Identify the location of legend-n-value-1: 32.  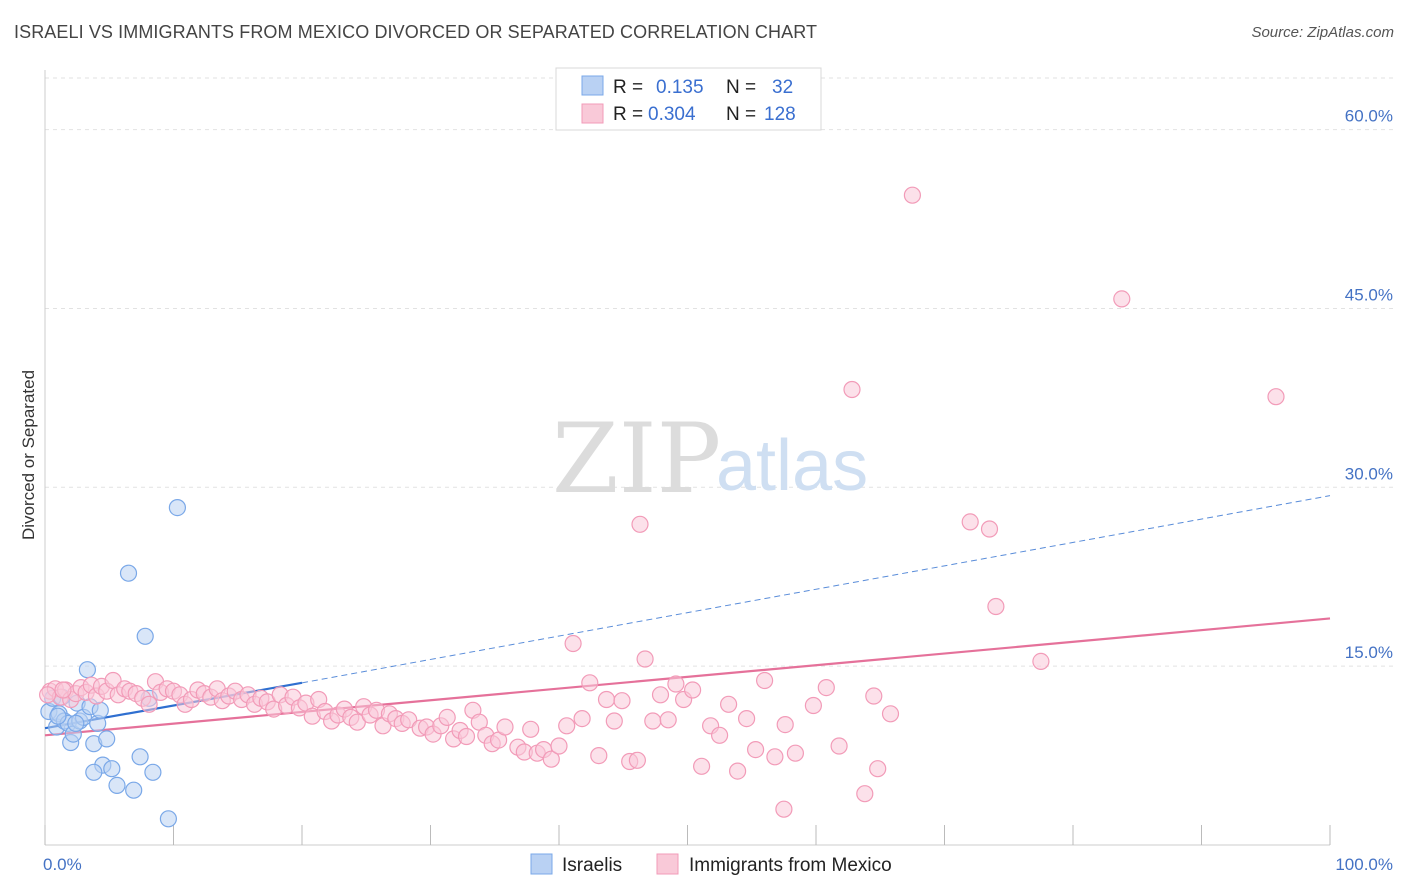
(782, 87).